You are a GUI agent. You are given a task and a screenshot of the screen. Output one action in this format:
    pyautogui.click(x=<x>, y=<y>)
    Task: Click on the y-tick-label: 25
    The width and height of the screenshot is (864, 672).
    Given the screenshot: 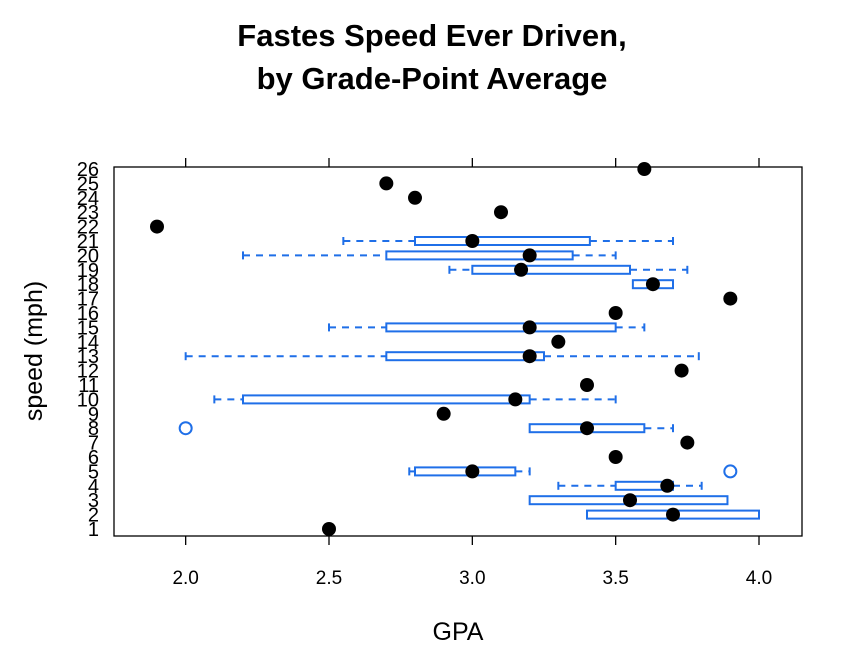 What is the action you would take?
    pyautogui.click(x=88, y=184)
    